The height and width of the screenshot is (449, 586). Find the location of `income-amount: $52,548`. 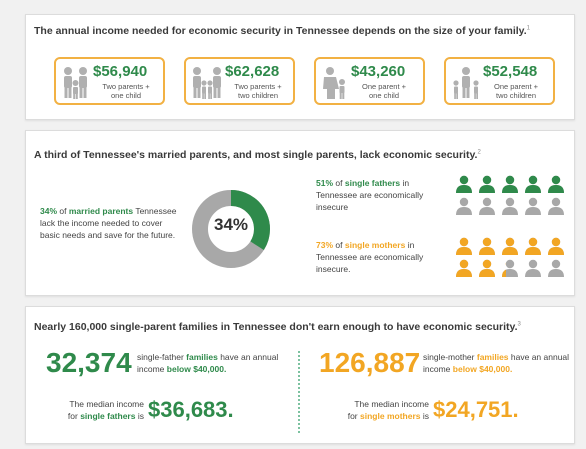

income-amount: $52,548 is located at coordinates (510, 71).